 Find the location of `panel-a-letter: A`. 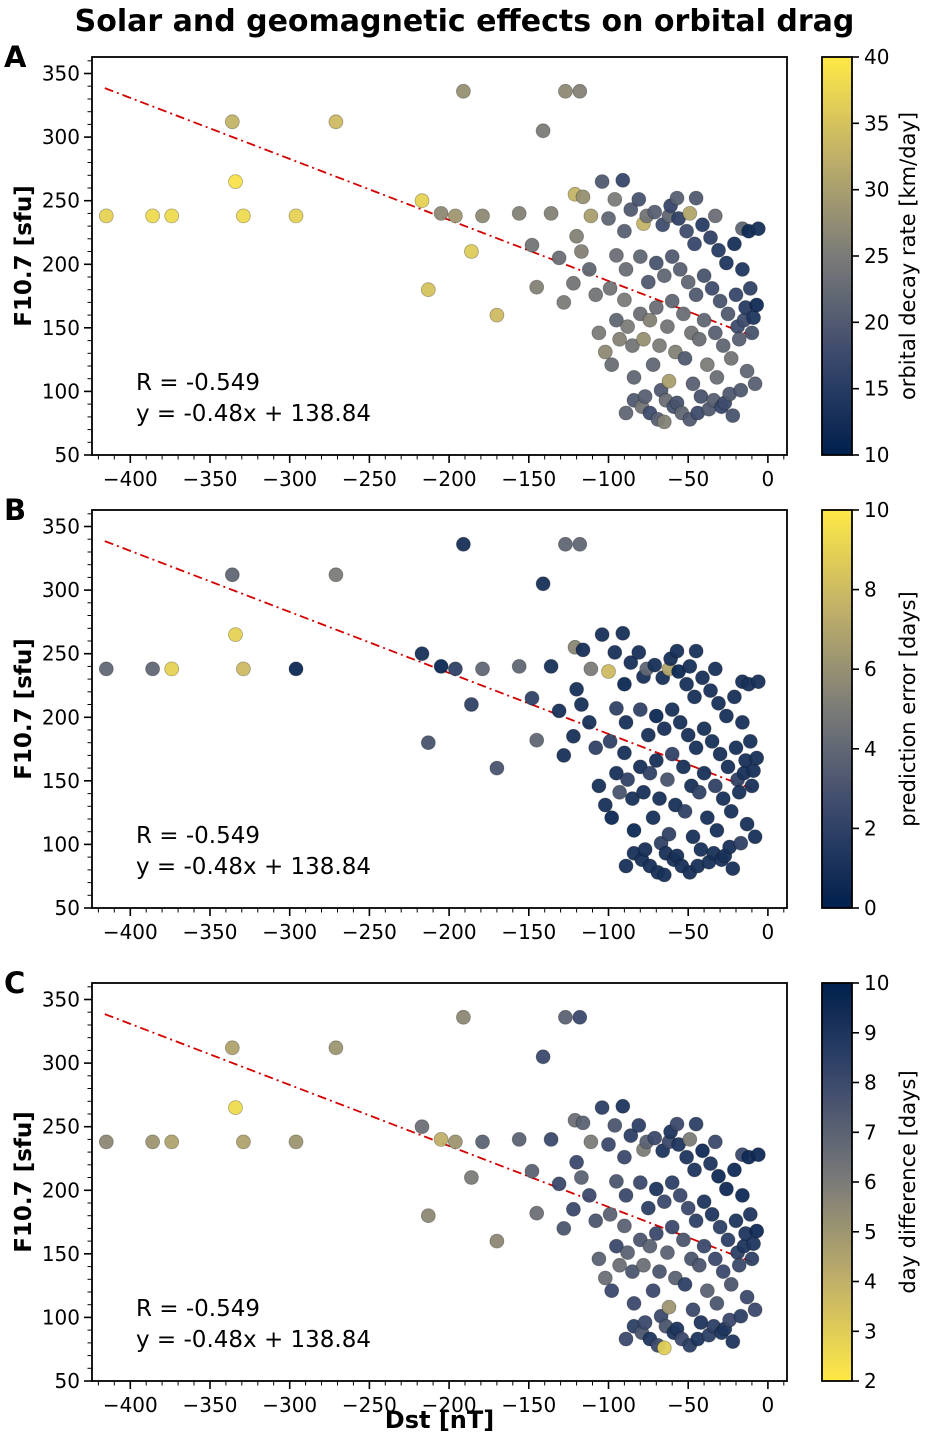

panel-a-letter: A is located at coordinates (15, 57).